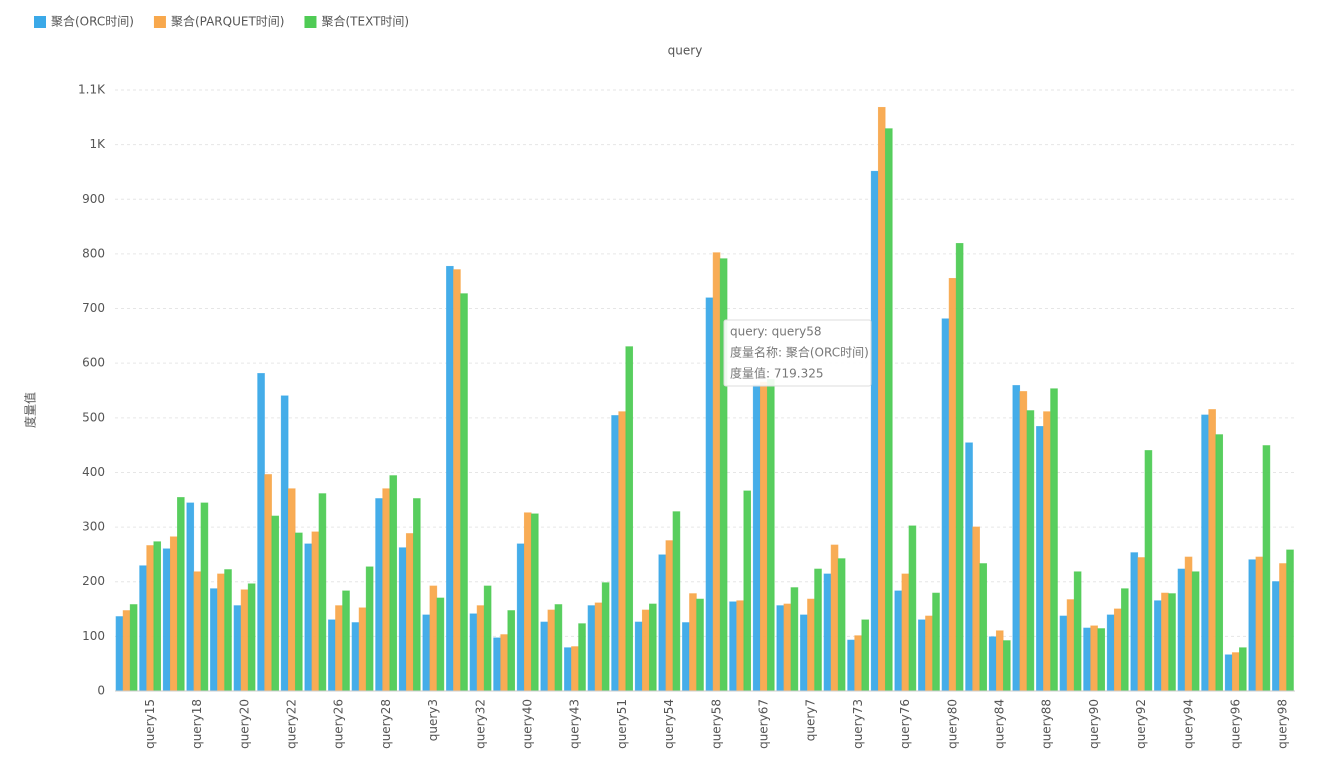 Image resolution: width=1340 pixels, height=770 pixels. Describe the element at coordinates (197, 724) in the screenshot. I see `x-tick-label: query18` at that location.